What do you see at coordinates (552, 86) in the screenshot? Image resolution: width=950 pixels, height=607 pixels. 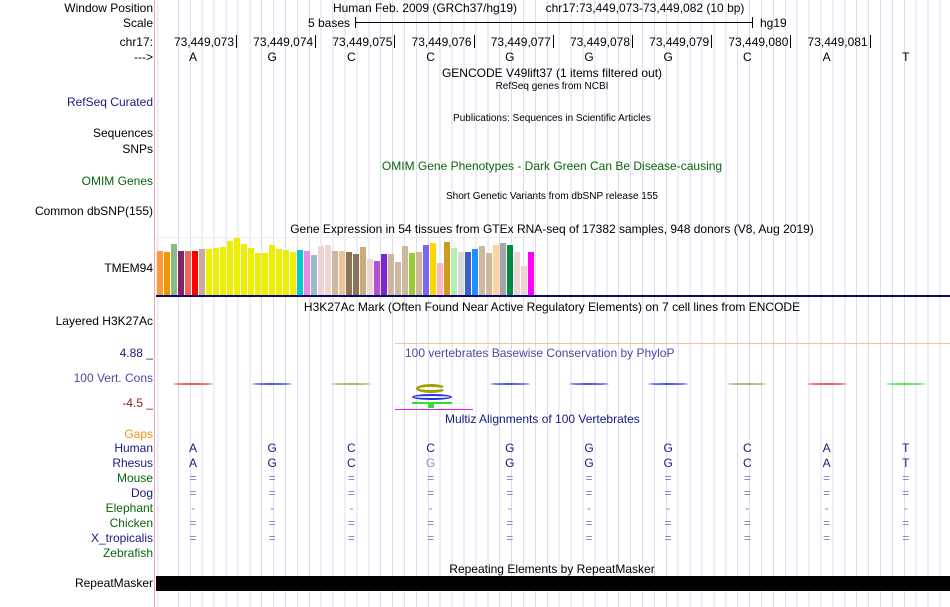 I see `refseq-track-subtitle: RefSeq genes from NCBI` at bounding box center [552, 86].